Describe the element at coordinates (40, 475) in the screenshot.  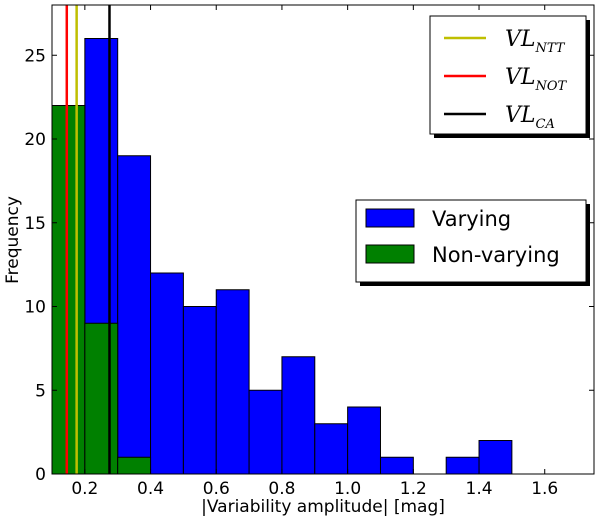
I see `y-tick-label: 0` at that location.